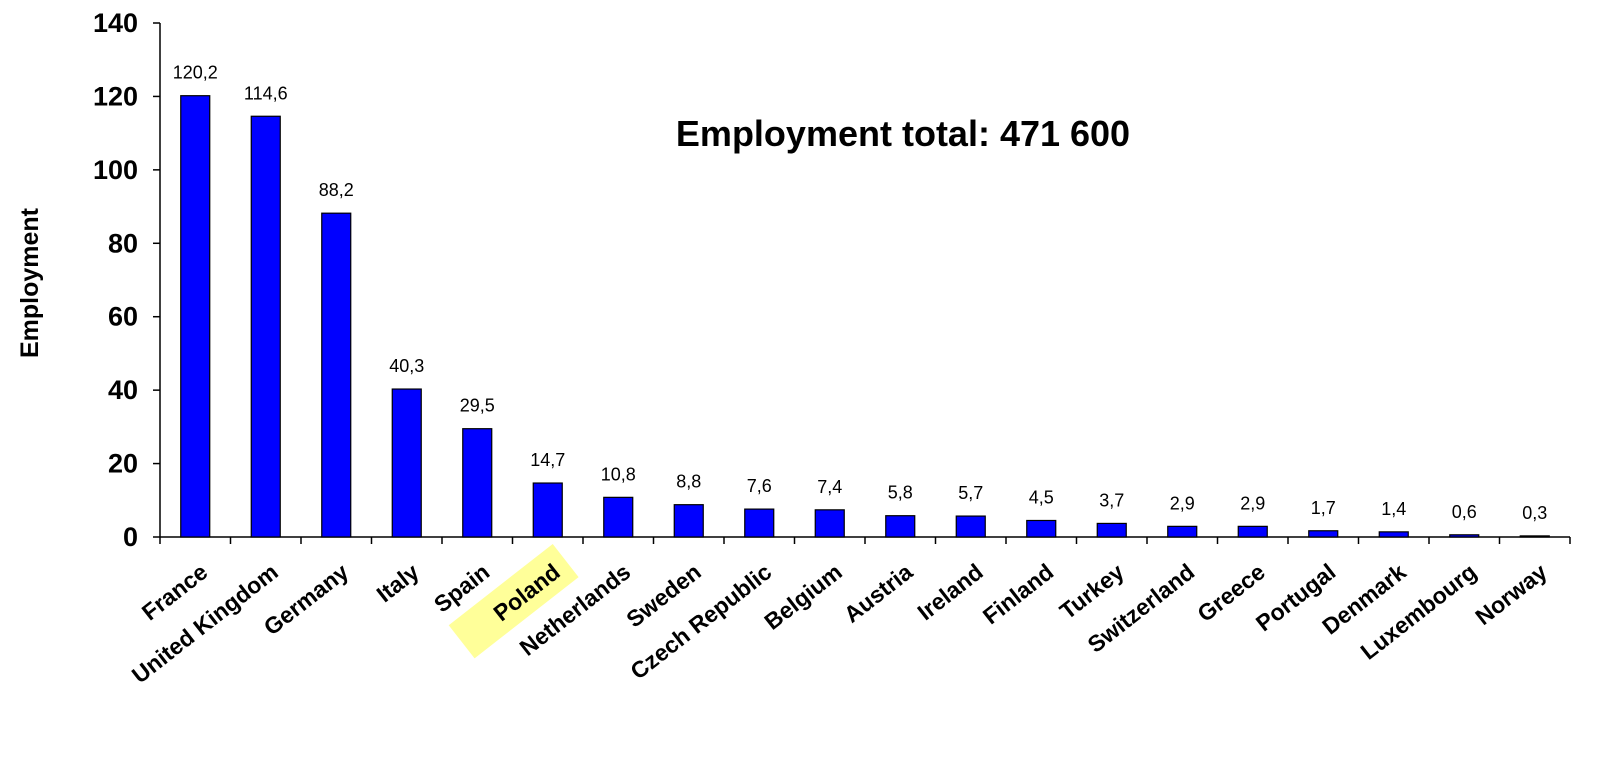 This screenshot has height=773, width=1611. Describe the element at coordinates (336, 190) in the screenshot. I see `data-label: 88,2` at that location.